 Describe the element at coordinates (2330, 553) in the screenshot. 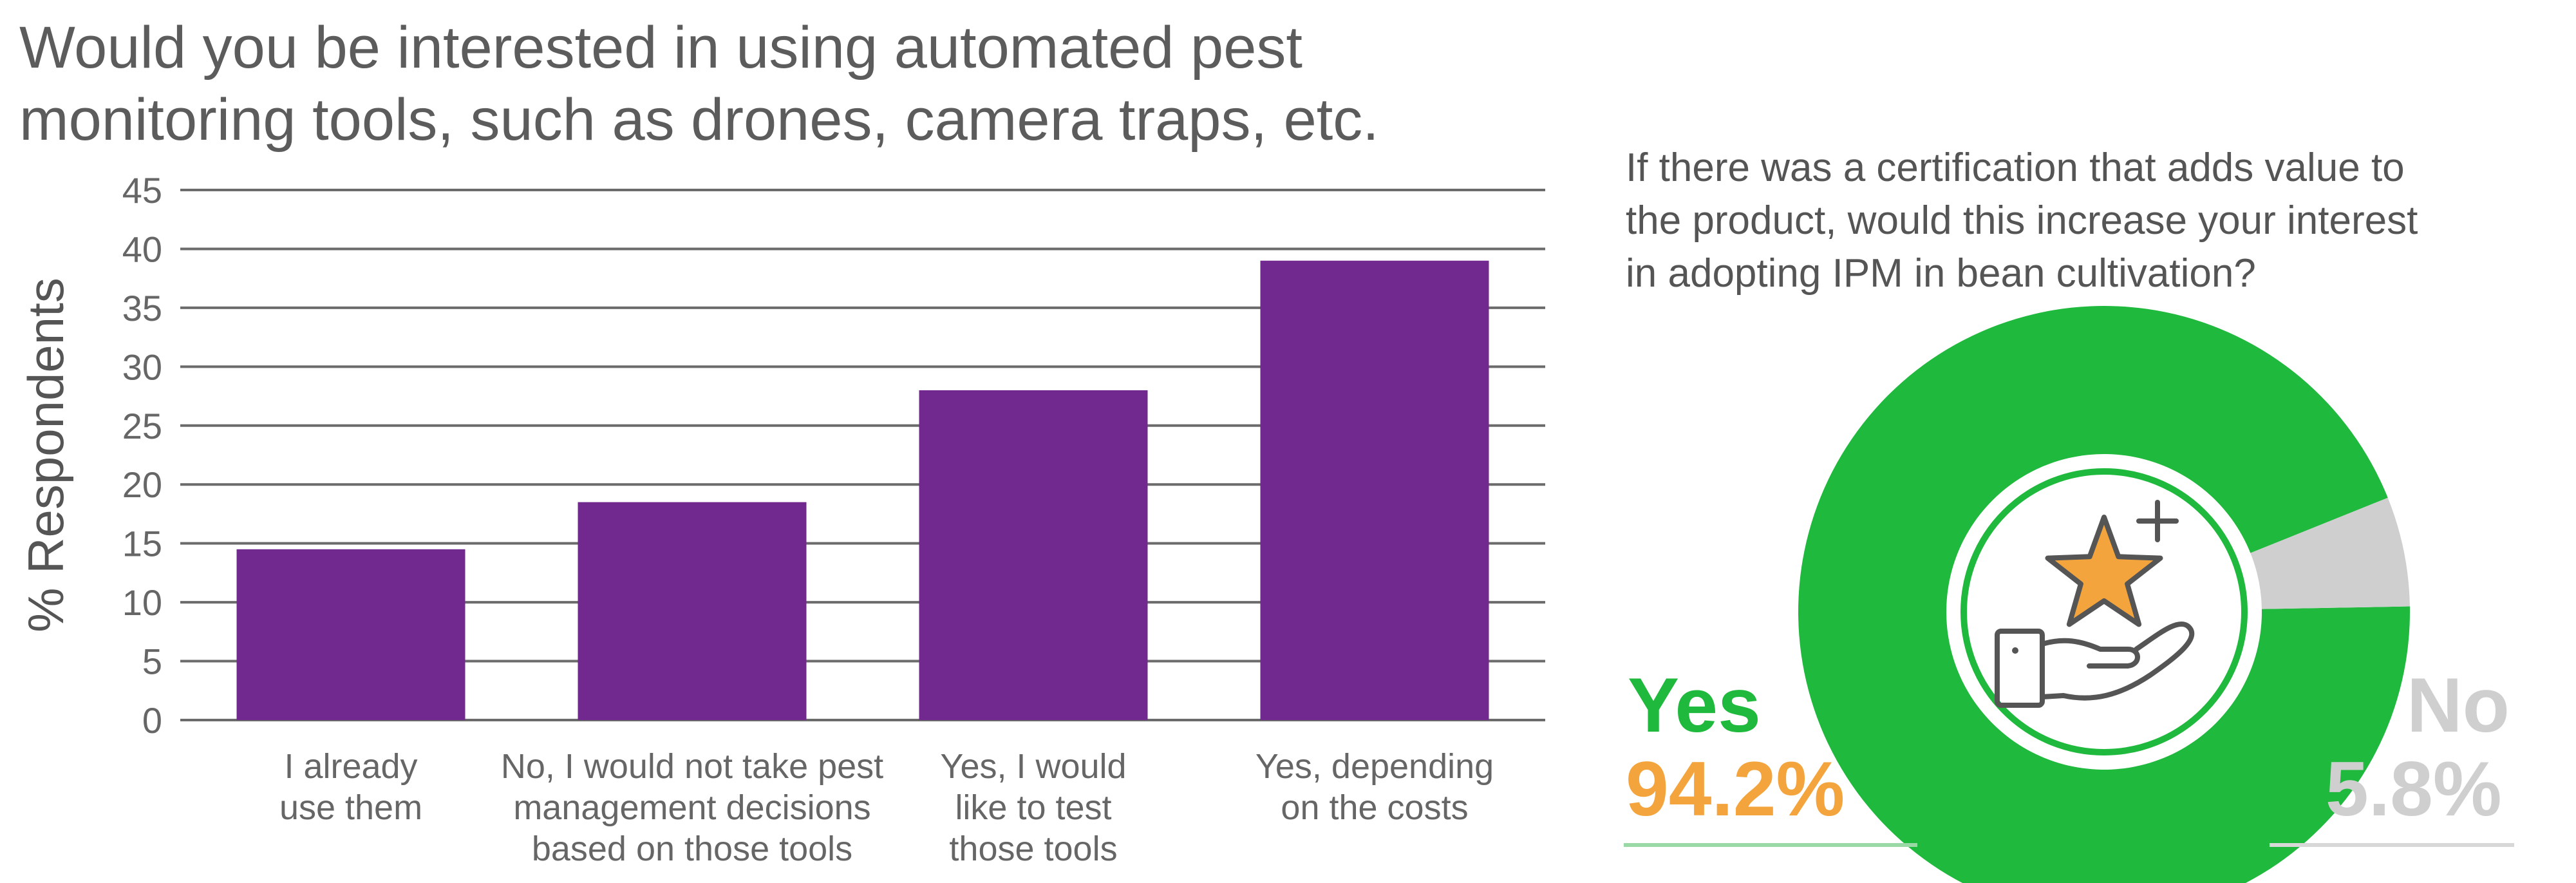

I see `donut-slice-no` at that location.